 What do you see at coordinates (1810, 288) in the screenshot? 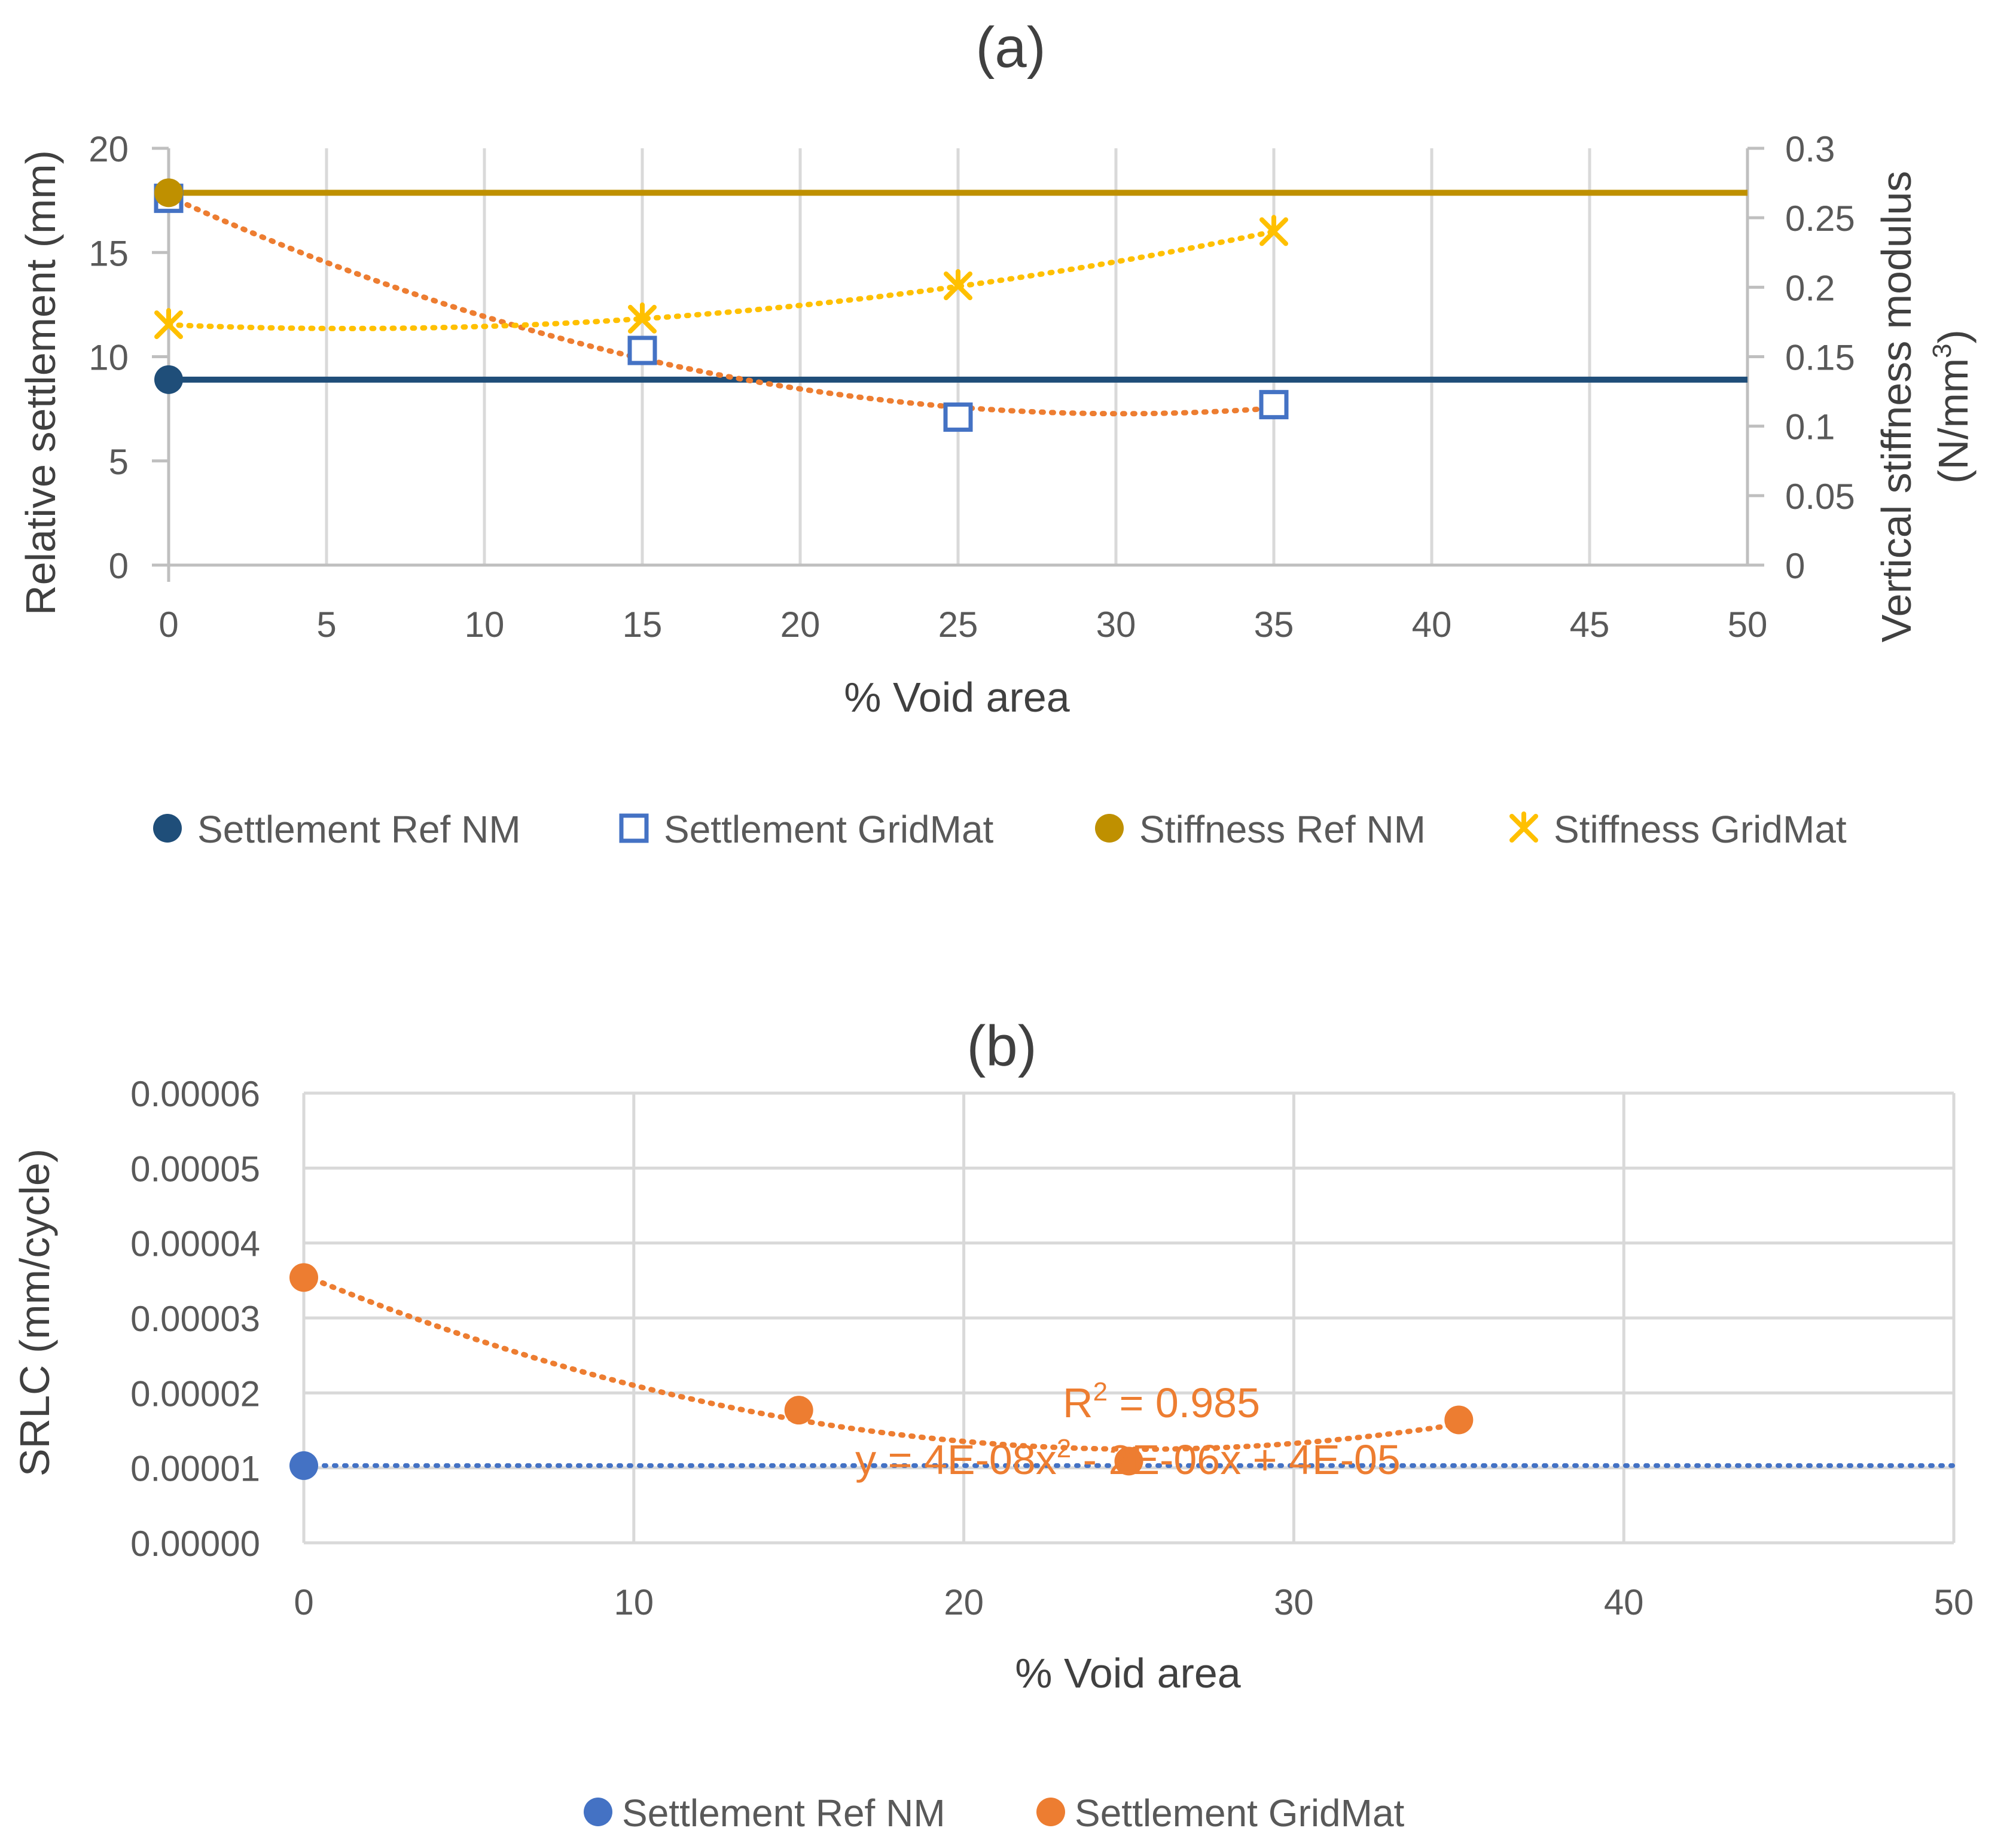
I see `chart-a-y2-tick-label-4: 0.2` at bounding box center [1810, 288].